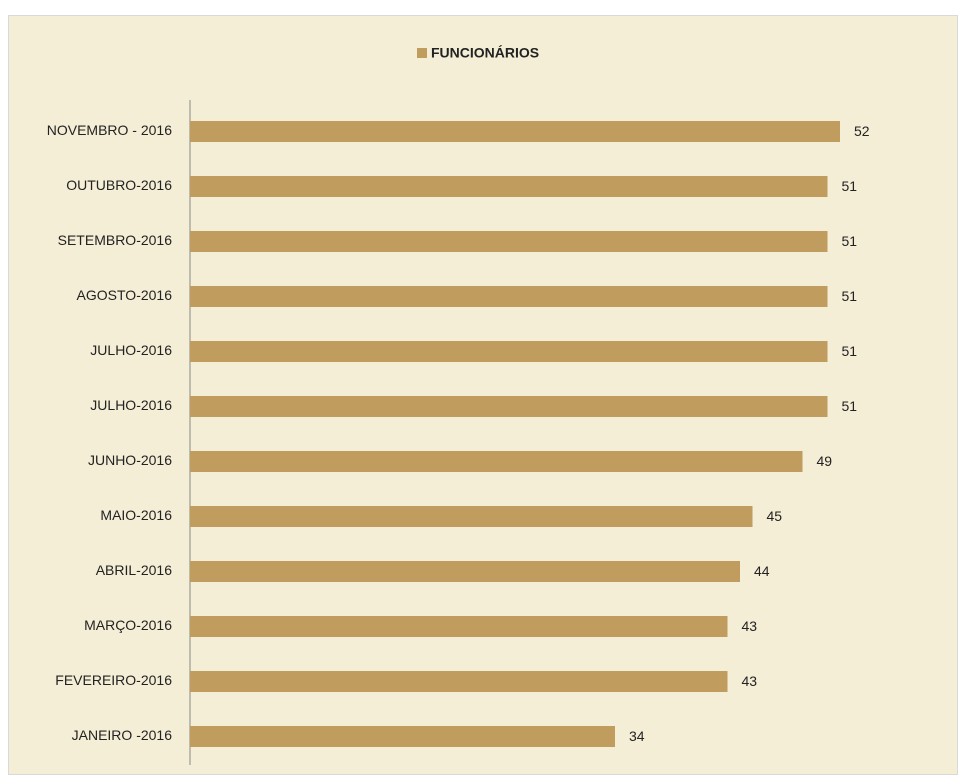 The width and height of the screenshot is (958, 784). What do you see at coordinates (125, 295) in the screenshot?
I see `y-tick-label: AGOSTO-2016` at bounding box center [125, 295].